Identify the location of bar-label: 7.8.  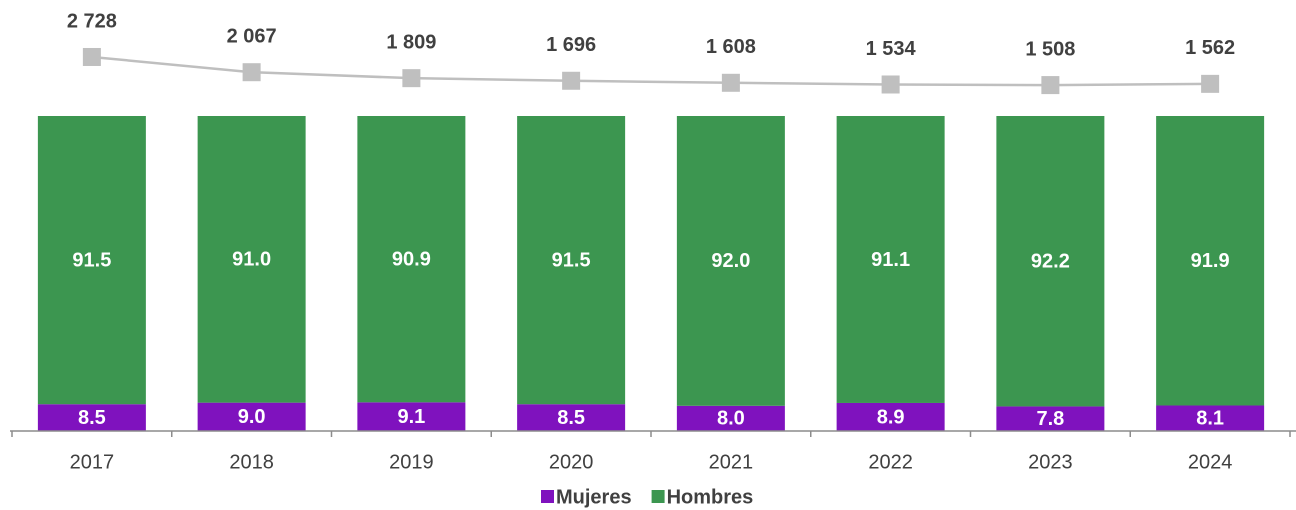
(1050, 419).